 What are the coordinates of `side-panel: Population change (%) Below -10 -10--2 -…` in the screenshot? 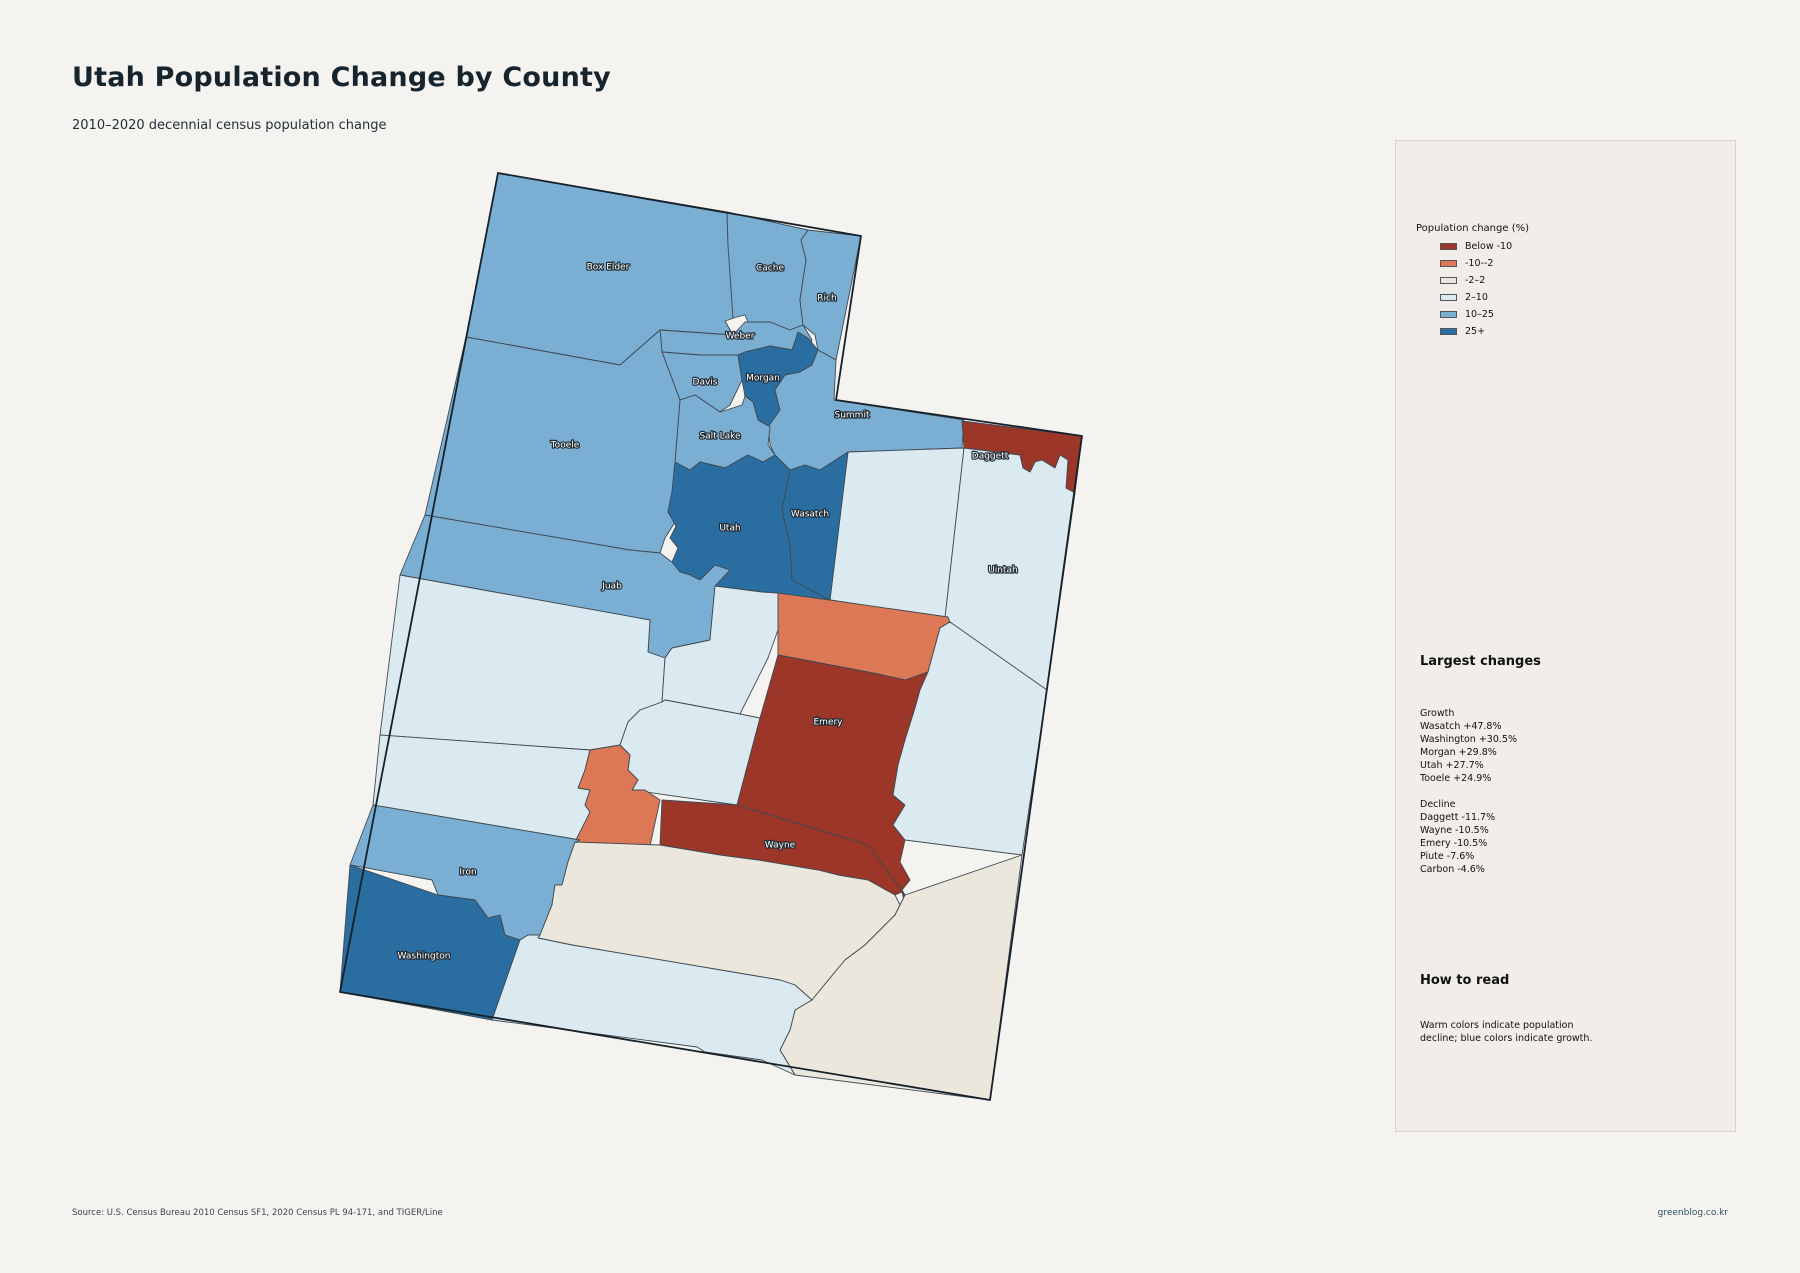 It's located at (1565, 636).